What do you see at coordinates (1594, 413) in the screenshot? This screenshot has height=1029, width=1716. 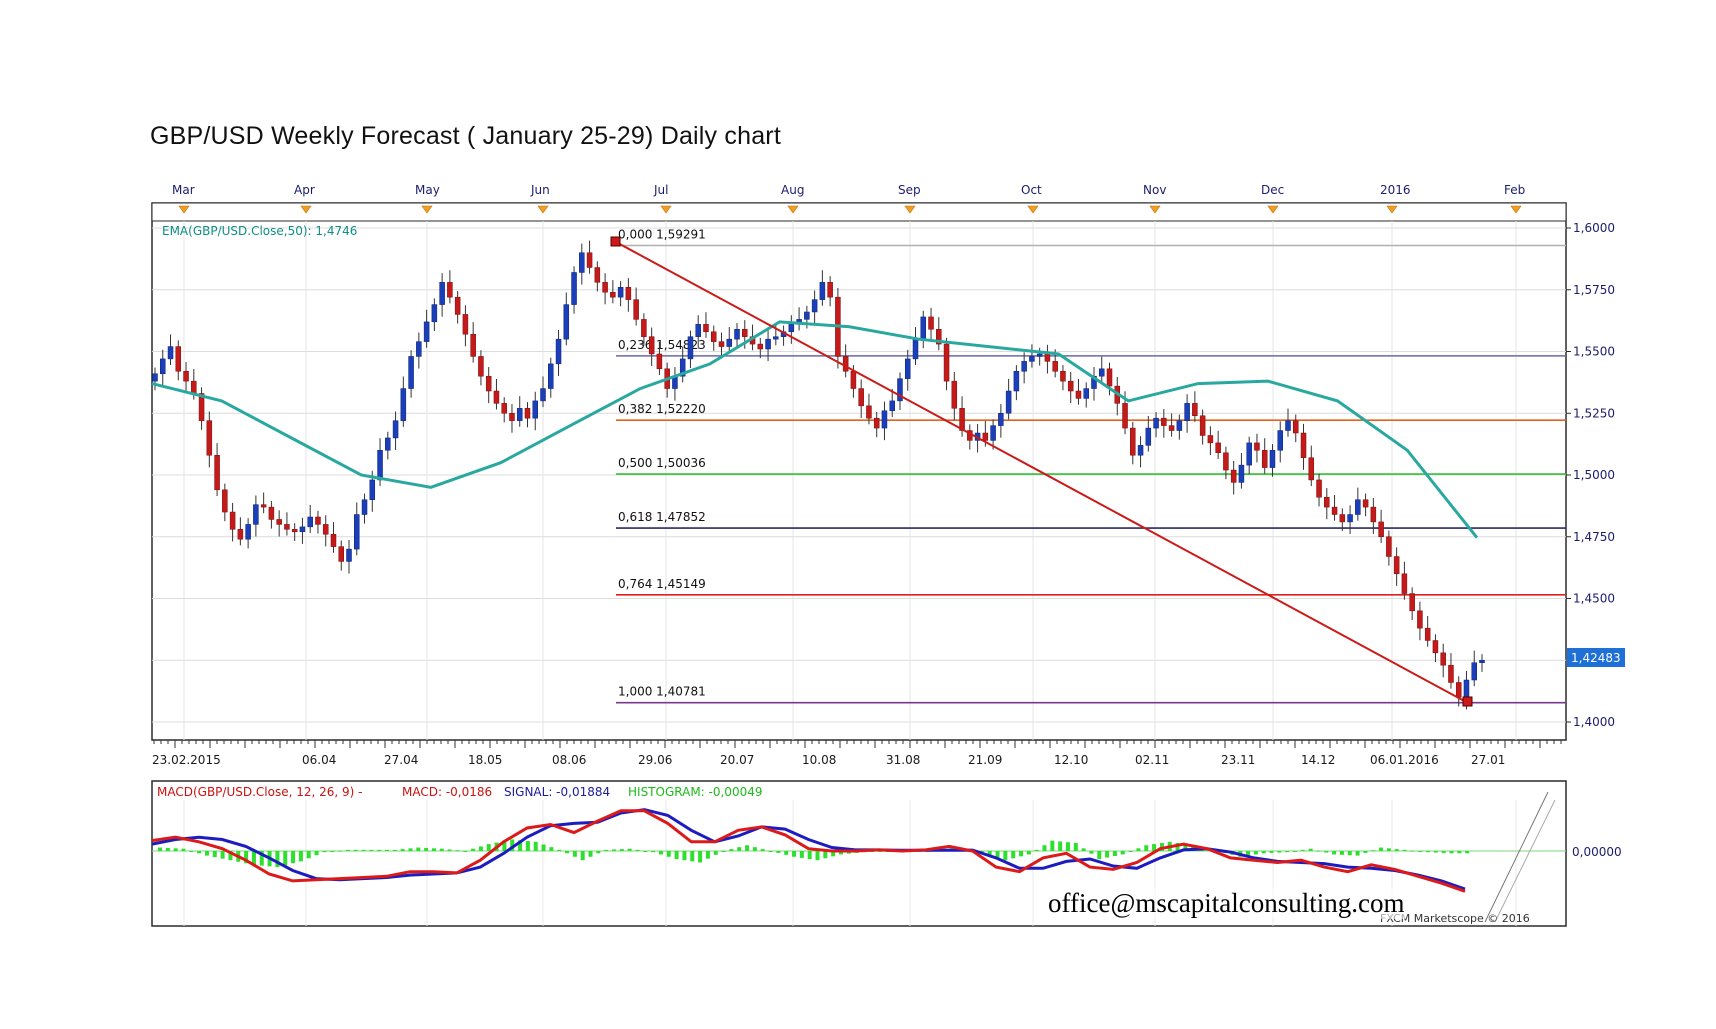 I see `y-tick-label-3: 1,5250` at bounding box center [1594, 413].